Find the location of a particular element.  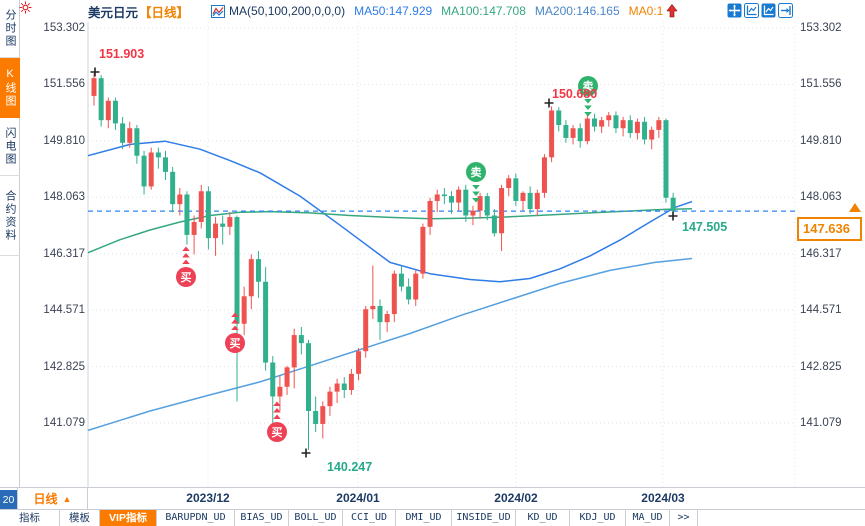

red-up-arrow-icon is located at coordinates (672, 11).